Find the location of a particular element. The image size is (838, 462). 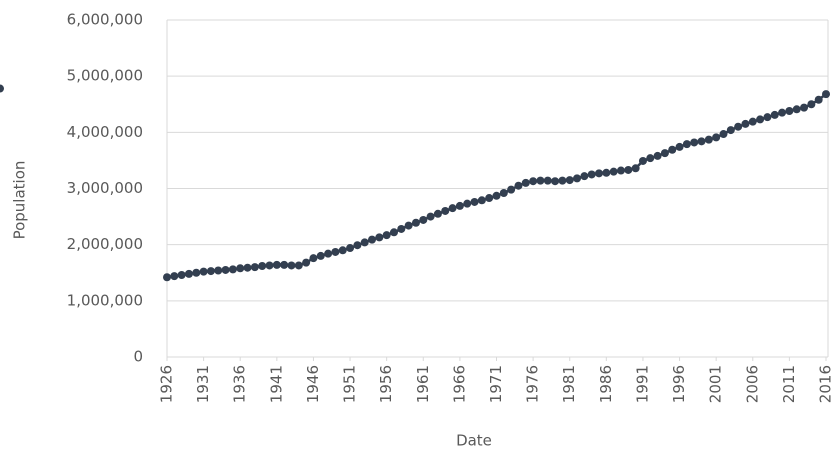

y-tick-label: 6,000,000 is located at coordinates (105, 20).